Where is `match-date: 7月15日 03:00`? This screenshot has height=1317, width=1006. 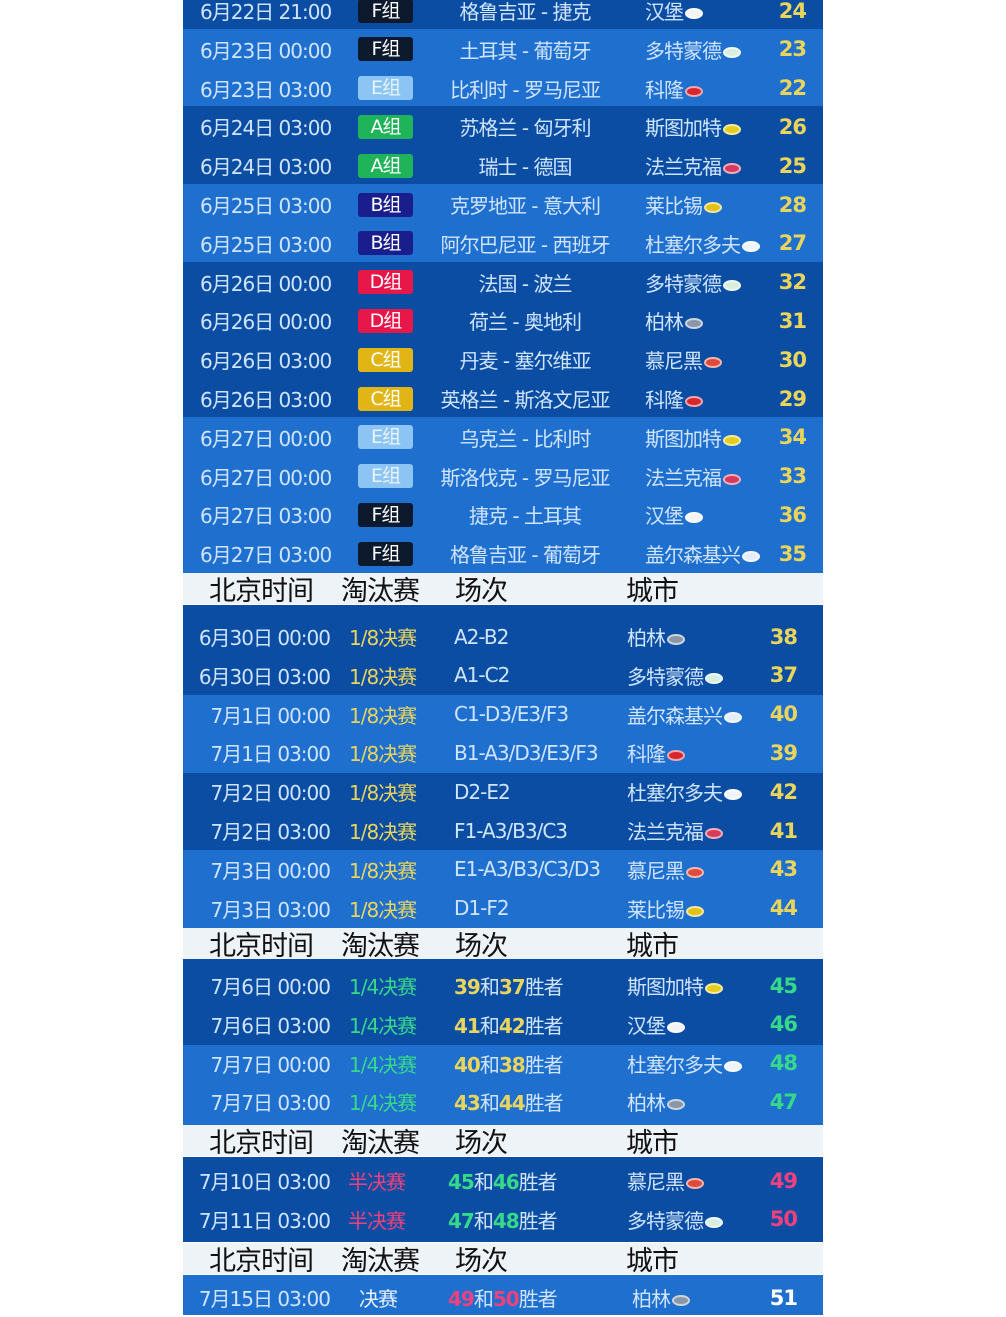 match-date: 7月15日 03:00 is located at coordinates (264, 1299).